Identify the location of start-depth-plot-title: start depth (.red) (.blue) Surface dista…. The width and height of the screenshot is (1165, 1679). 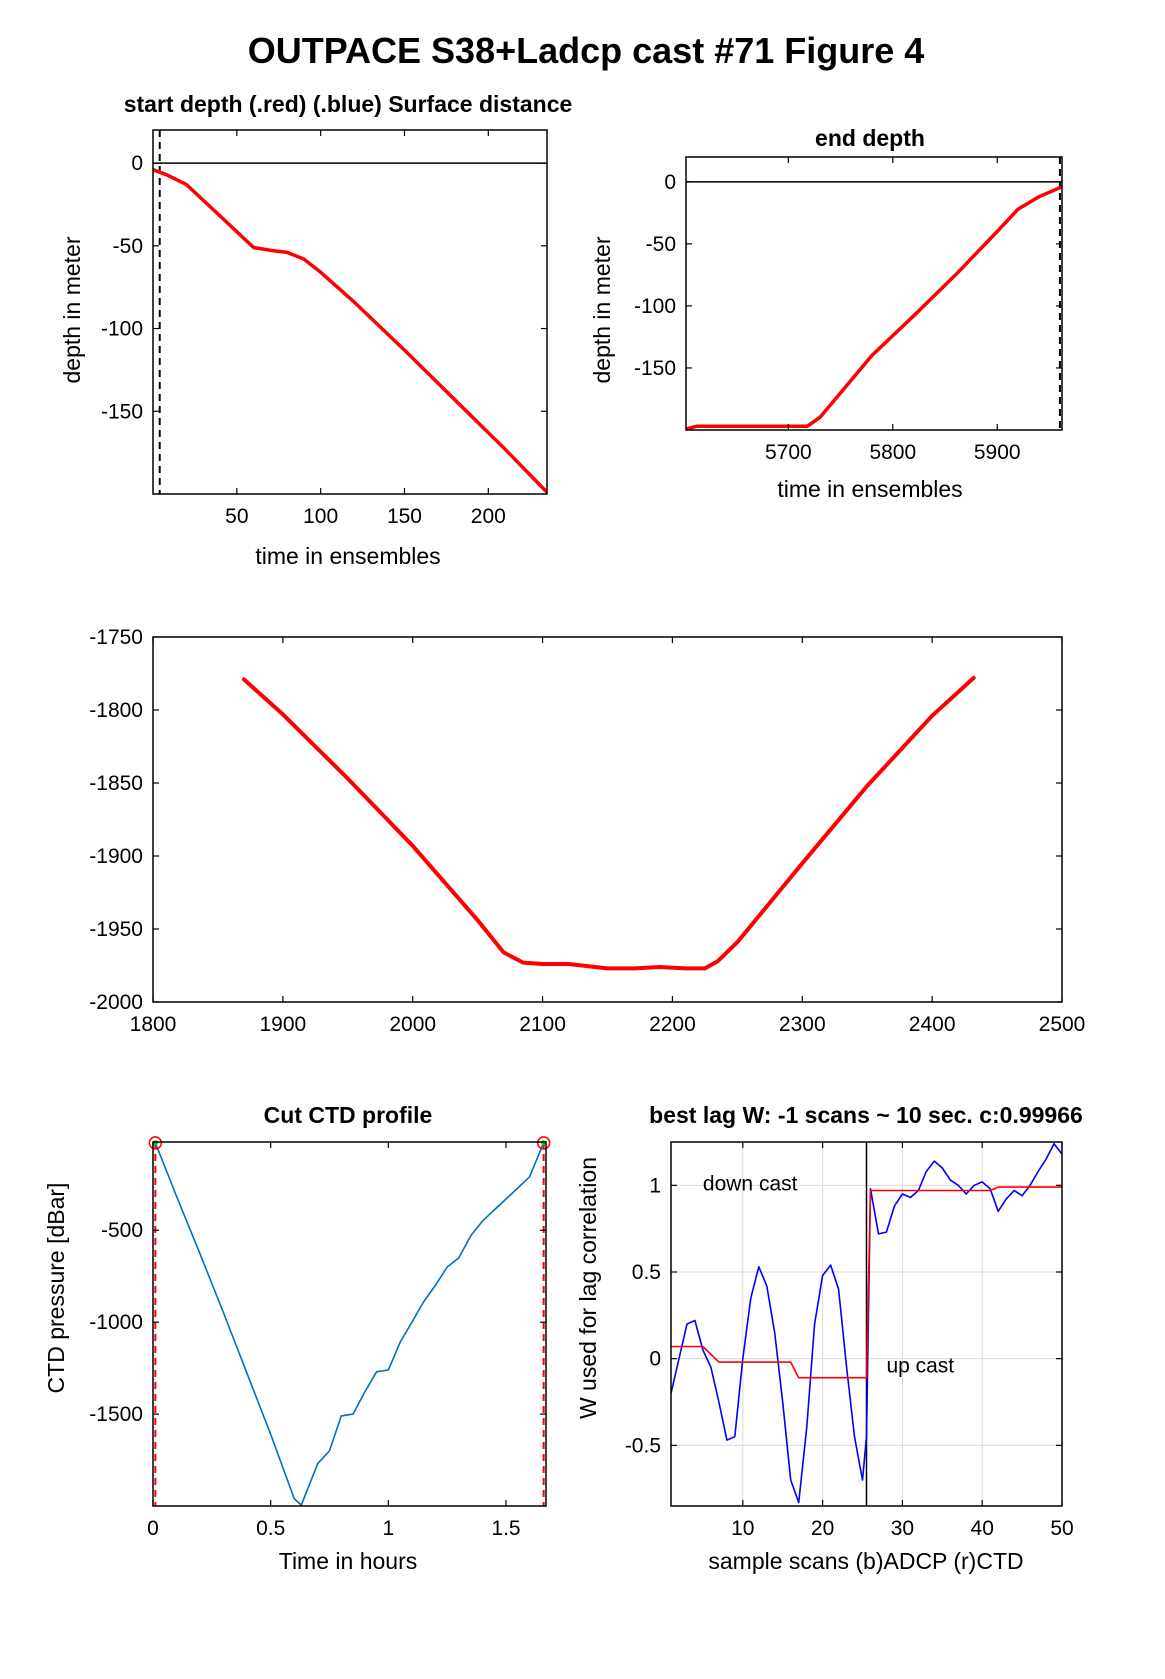
(348, 104).